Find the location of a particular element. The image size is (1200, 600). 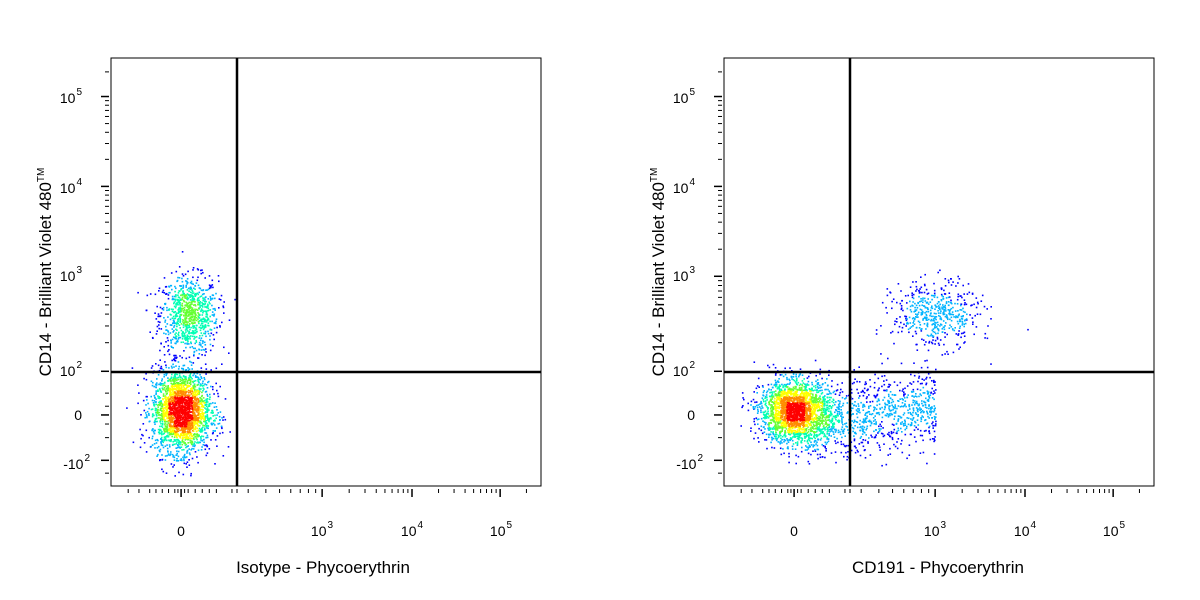

left-x-tick-label: 0 is located at coordinates (181, 531).